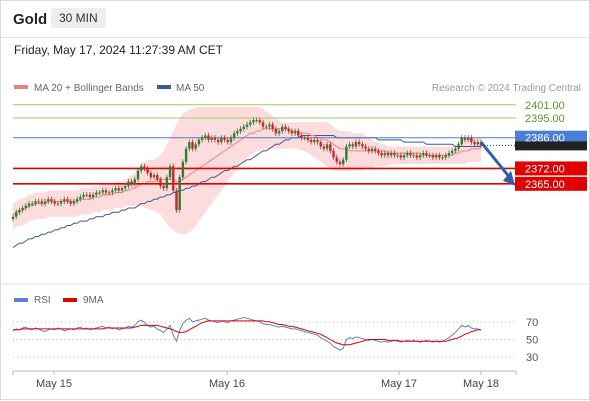  I want to click on rsi-ma9-line, so click(247, 333).